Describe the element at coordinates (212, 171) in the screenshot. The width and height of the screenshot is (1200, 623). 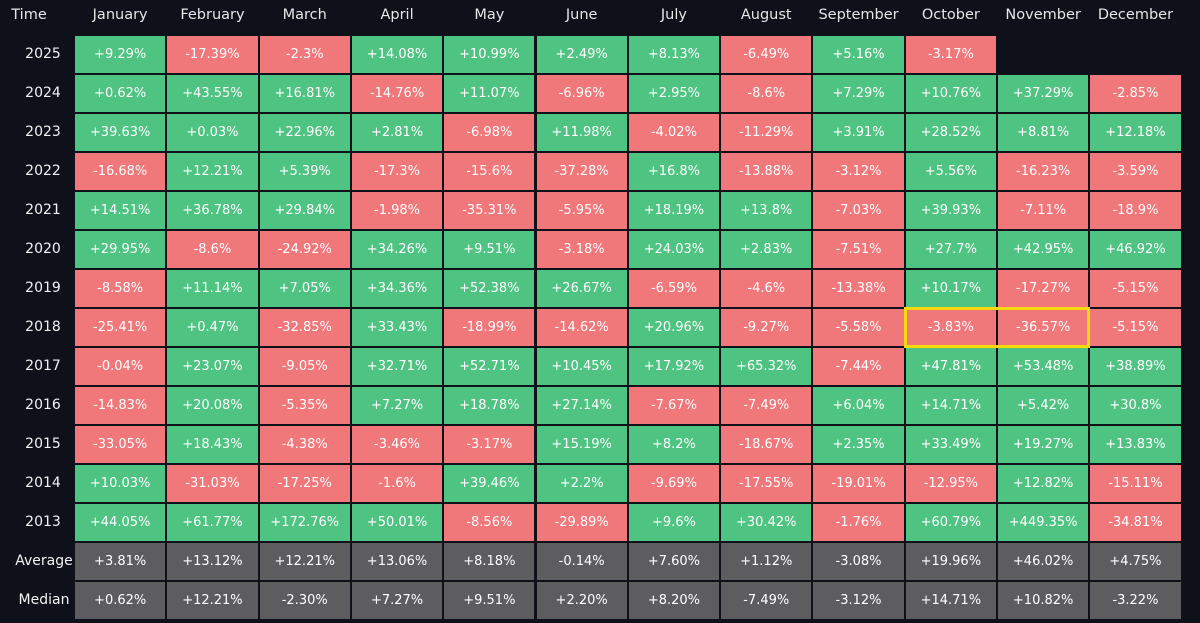
I see `cell-2022-february: +12.21%` at that location.